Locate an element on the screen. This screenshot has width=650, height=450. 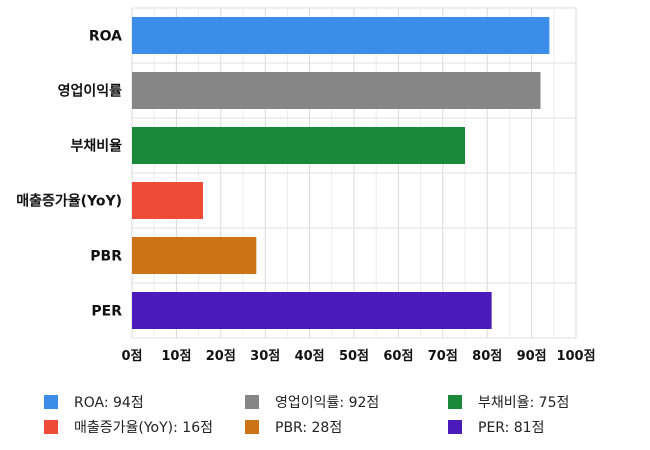
x-tick-label-10: 100점 is located at coordinates (575, 356).